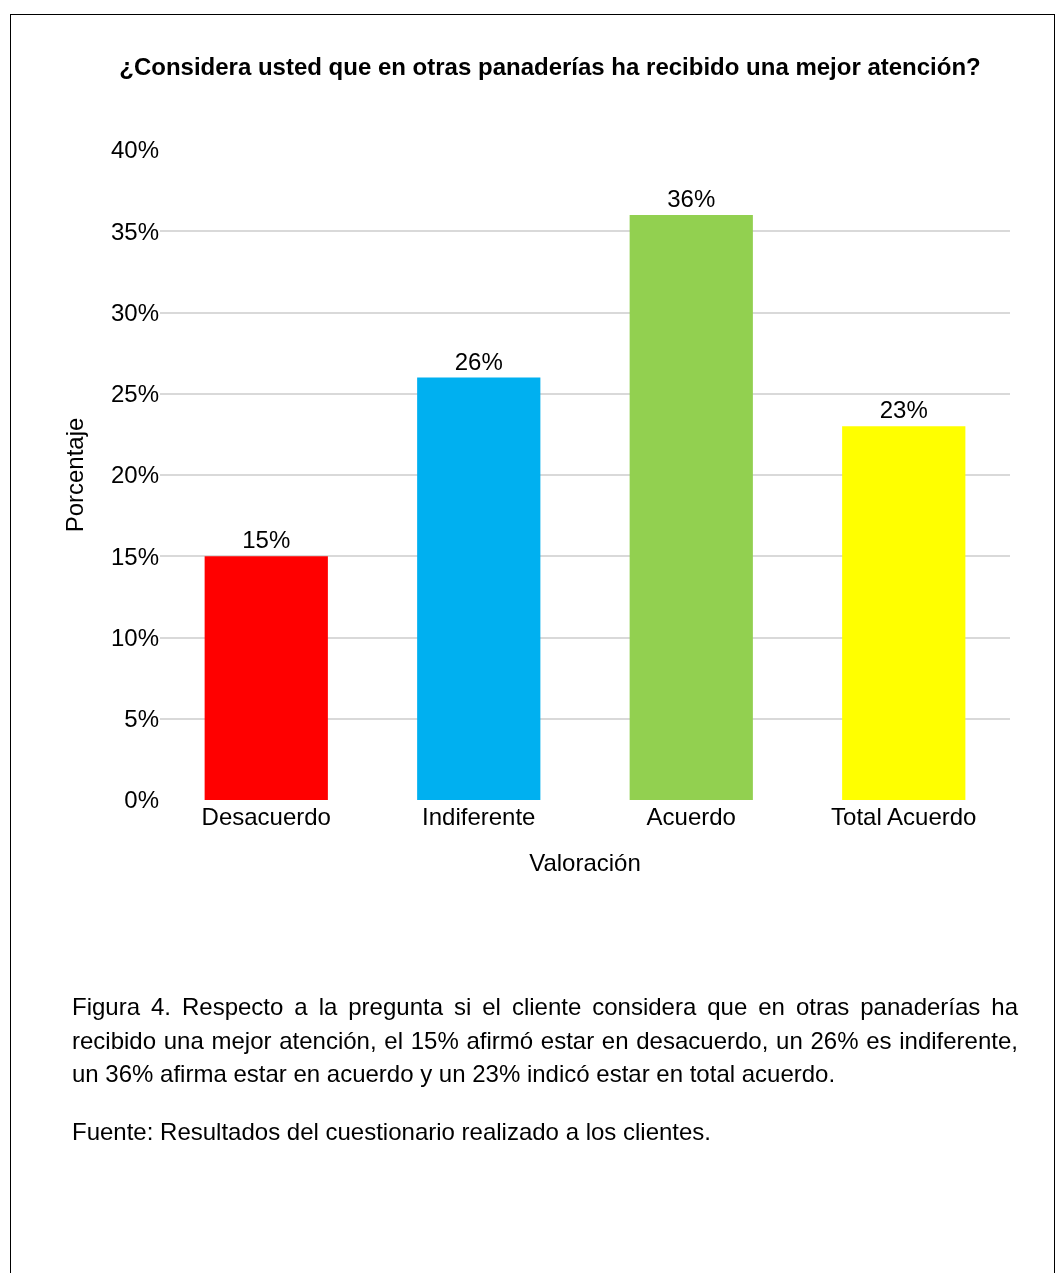  Describe the element at coordinates (478, 361) in the screenshot. I see `data-label: 26%` at that location.